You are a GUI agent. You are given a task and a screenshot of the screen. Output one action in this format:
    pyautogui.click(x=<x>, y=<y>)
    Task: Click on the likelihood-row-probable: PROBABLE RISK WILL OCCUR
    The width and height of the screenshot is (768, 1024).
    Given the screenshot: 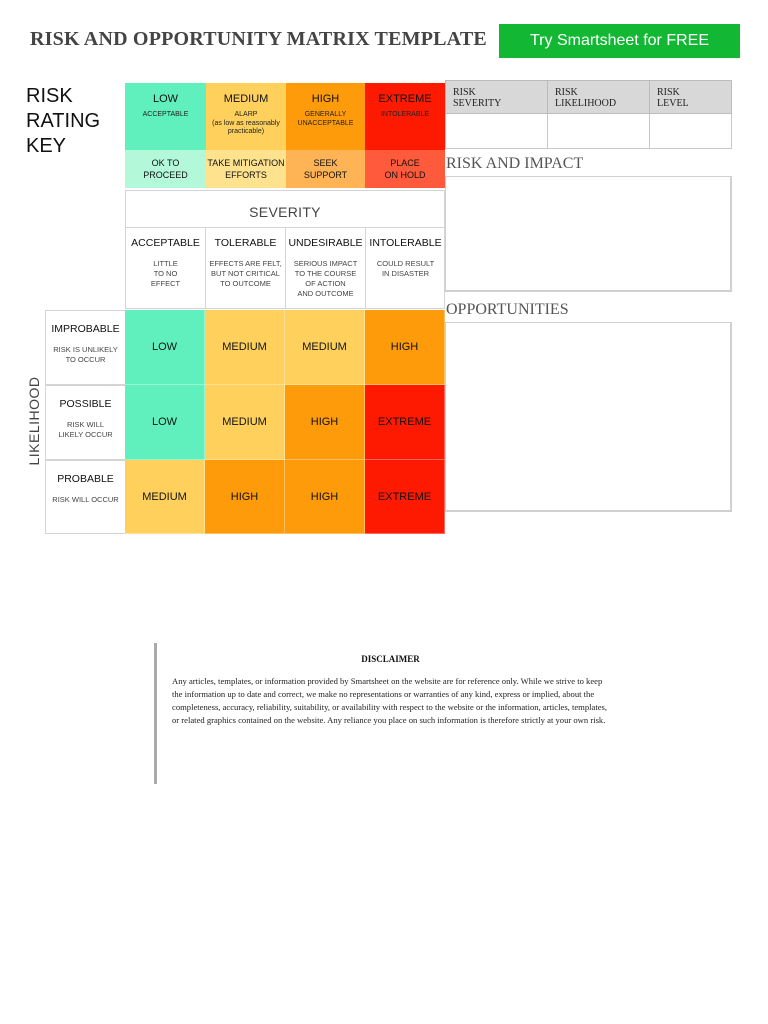 What is the action you would take?
    pyautogui.click(x=85, y=497)
    